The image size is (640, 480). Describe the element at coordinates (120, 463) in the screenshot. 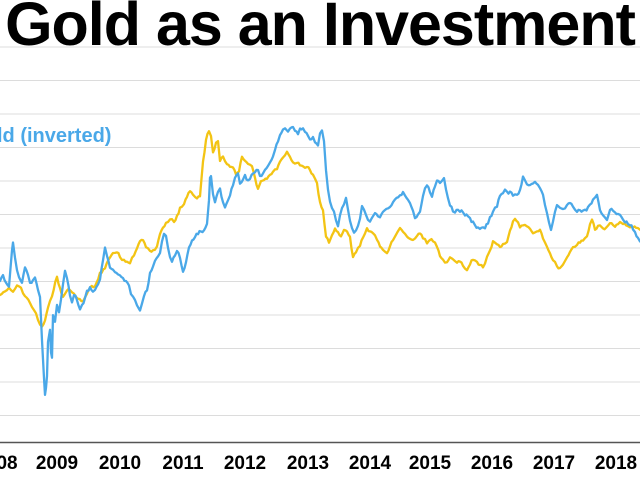

I see `x-tick-label: 2010` at that location.